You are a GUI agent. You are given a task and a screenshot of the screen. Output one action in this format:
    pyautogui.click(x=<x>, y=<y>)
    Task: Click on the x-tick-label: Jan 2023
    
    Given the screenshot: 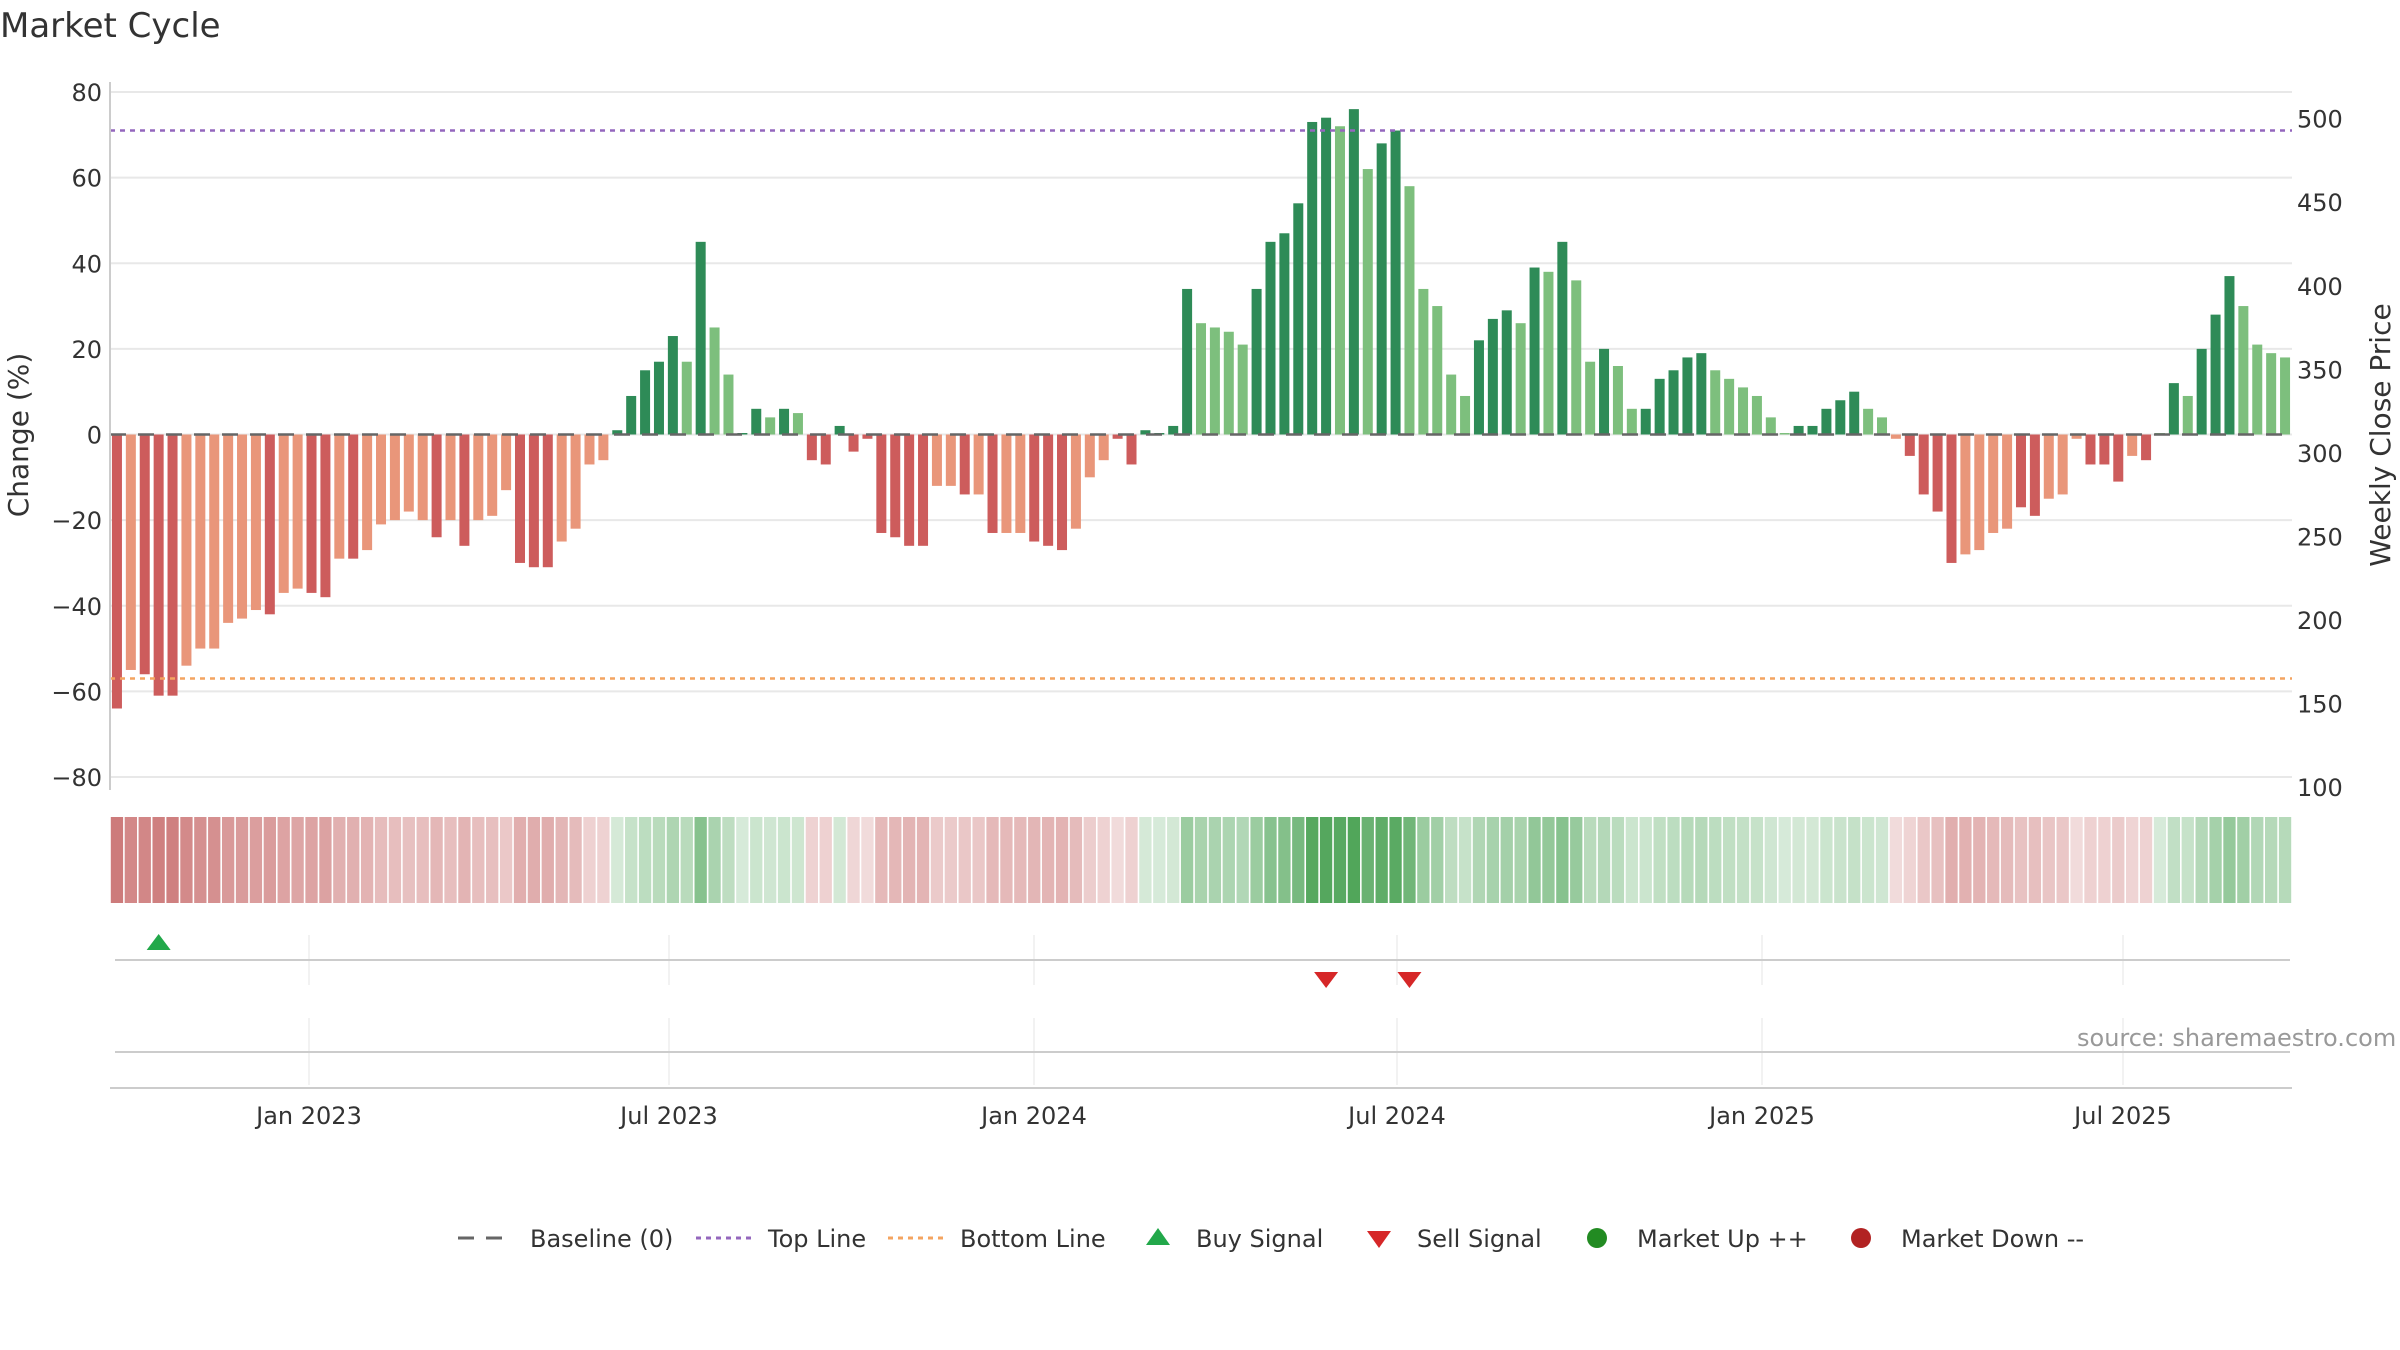 What is the action you would take?
    pyautogui.click(x=308, y=1116)
    